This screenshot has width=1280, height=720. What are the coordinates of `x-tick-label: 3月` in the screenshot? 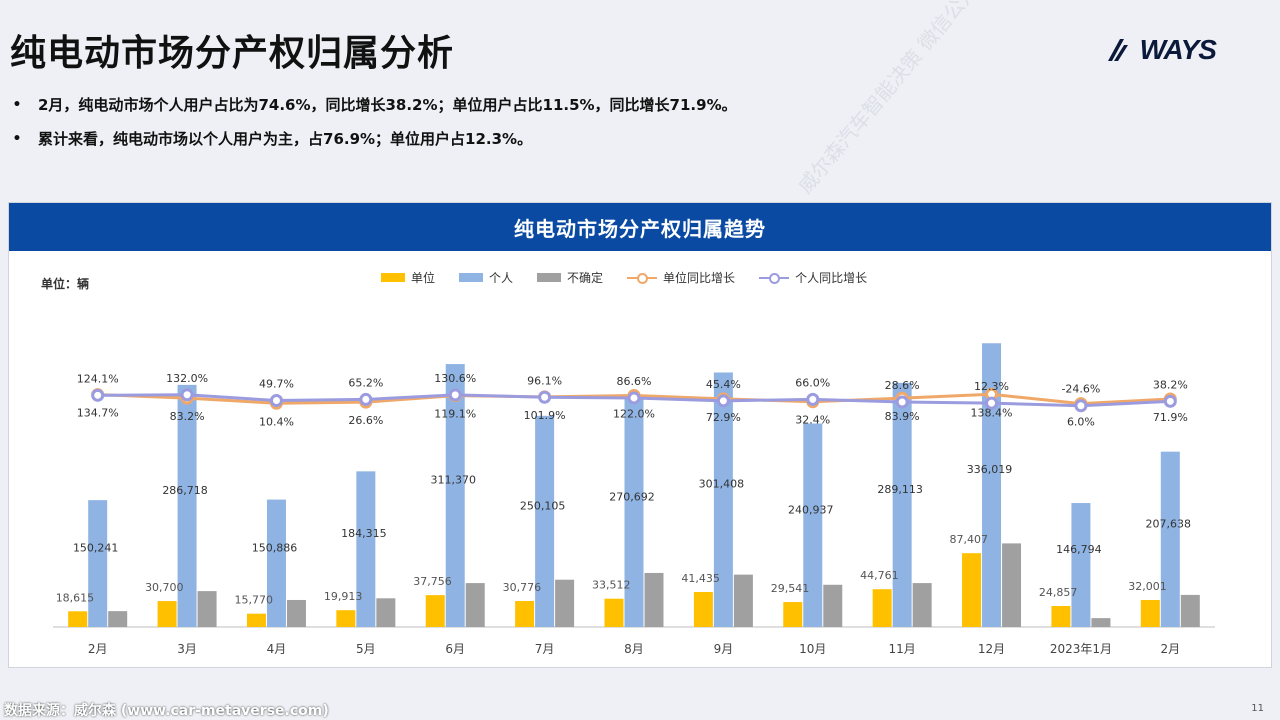 It's located at (187, 649).